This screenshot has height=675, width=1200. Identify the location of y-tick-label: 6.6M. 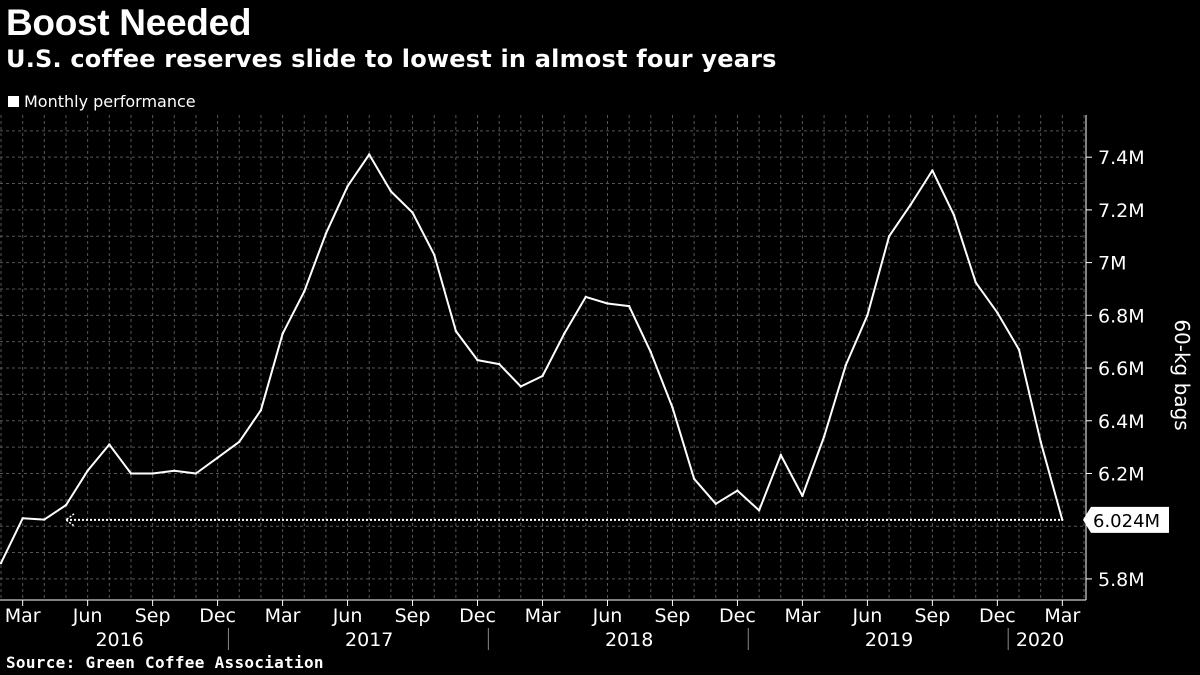
(1121, 369).